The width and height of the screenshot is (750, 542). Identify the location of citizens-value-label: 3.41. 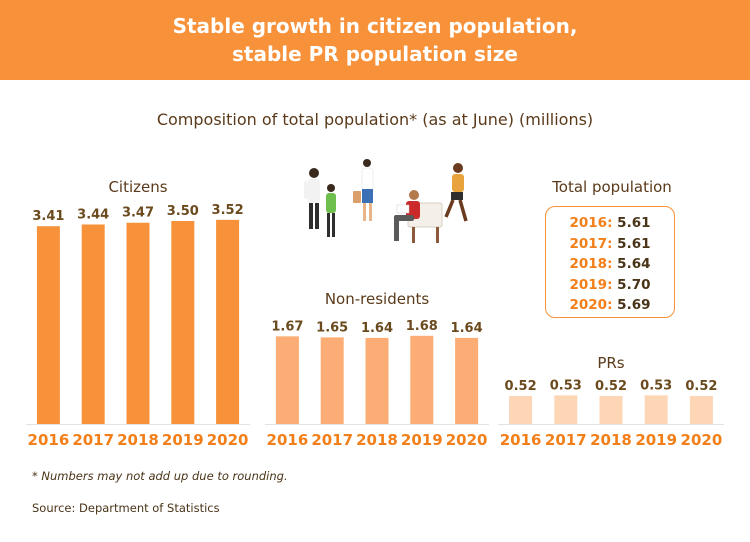
(48, 216).